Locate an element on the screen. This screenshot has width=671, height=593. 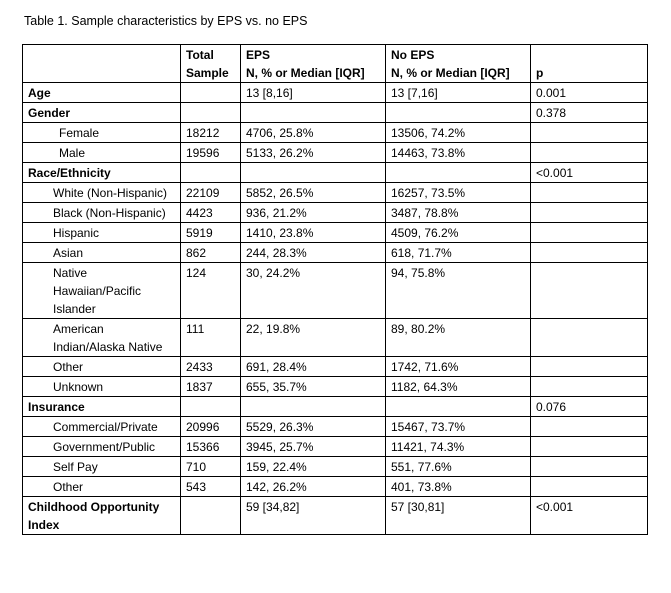
cell: 4706, 25.8% is located at coordinates (313, 132).